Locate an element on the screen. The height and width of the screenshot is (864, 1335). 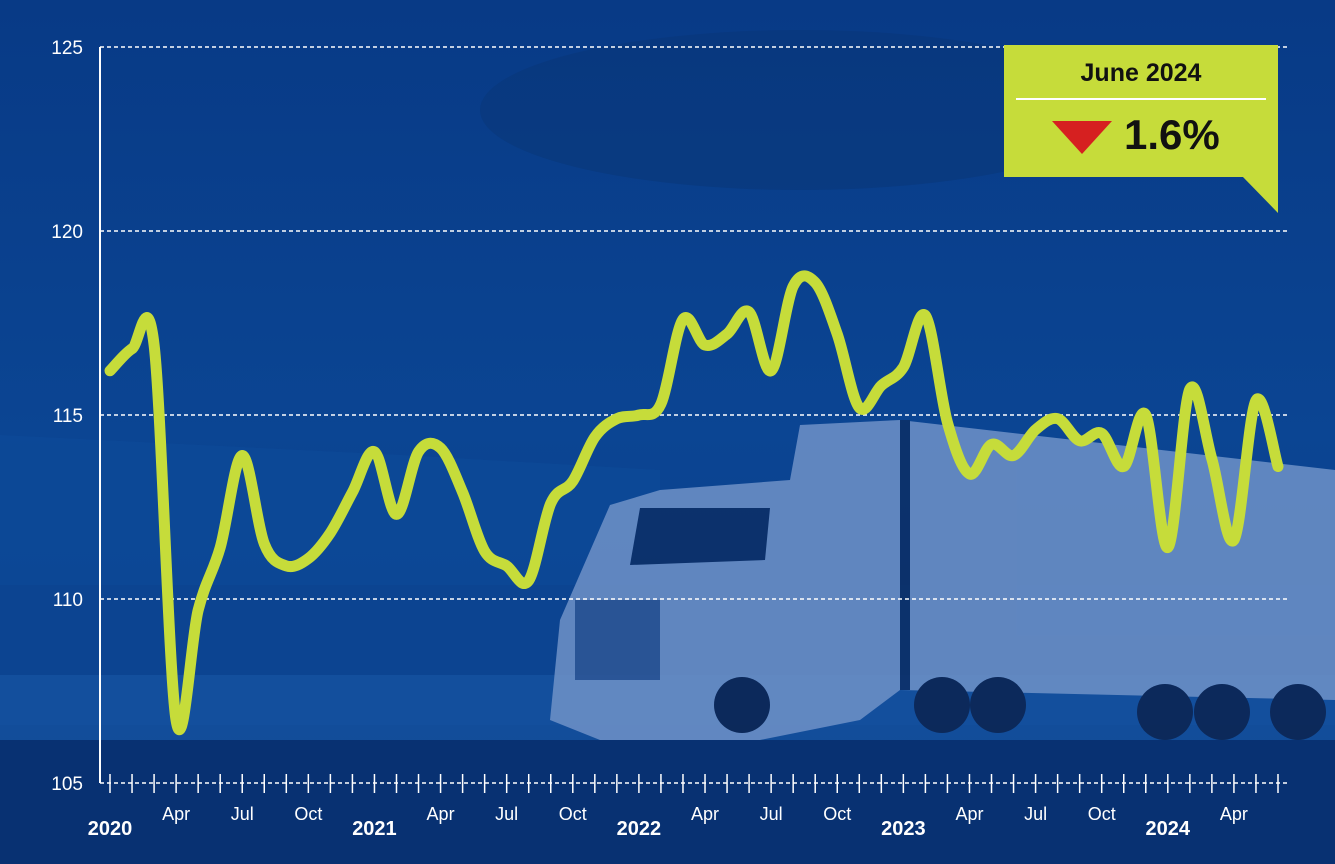
callout-box: June 2024 1.6% is located at coordinates (1141, 111).